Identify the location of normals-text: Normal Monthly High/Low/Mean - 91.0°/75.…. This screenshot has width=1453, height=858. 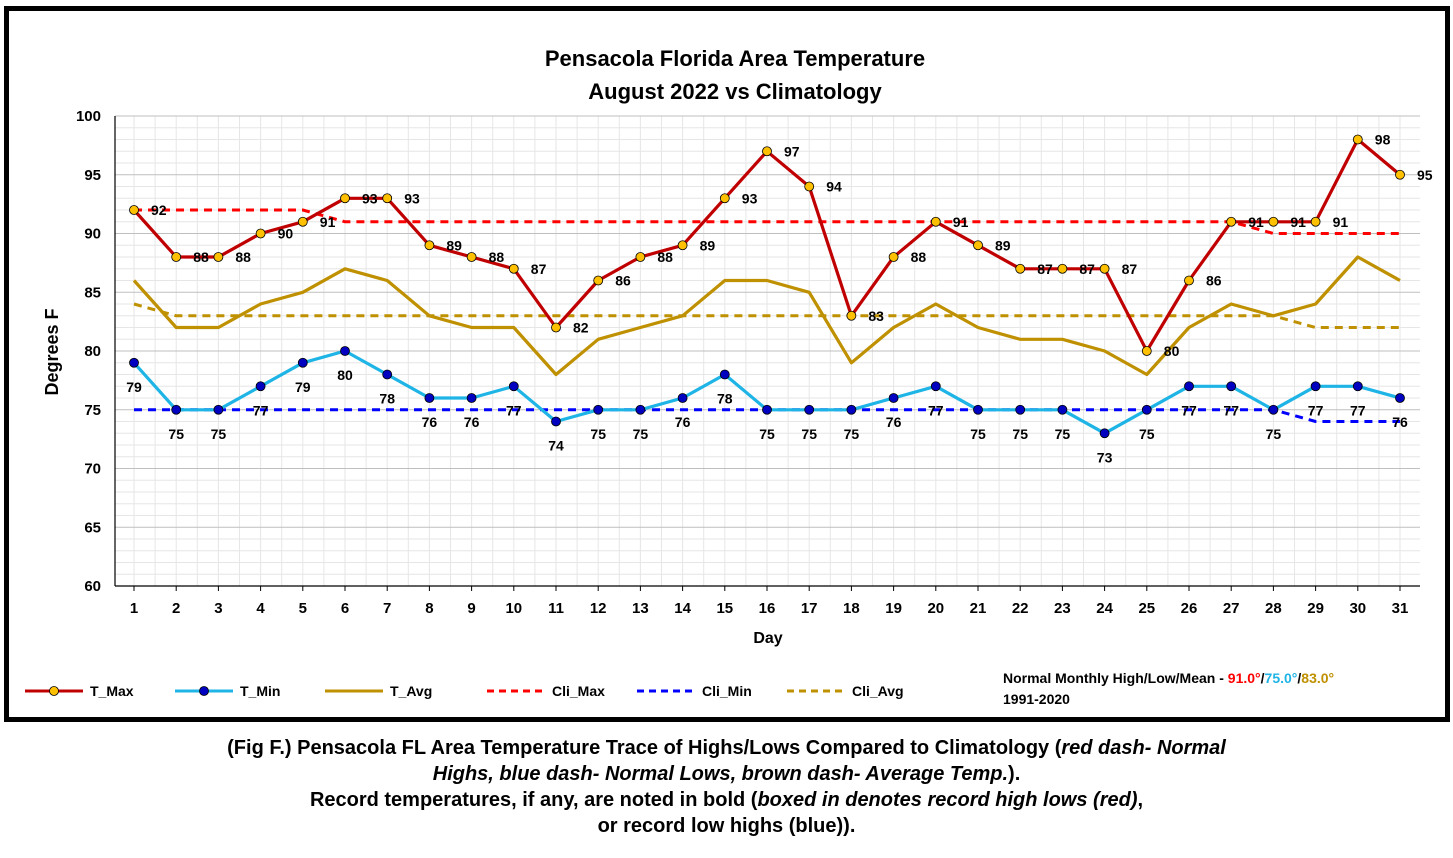
(1168, 678).